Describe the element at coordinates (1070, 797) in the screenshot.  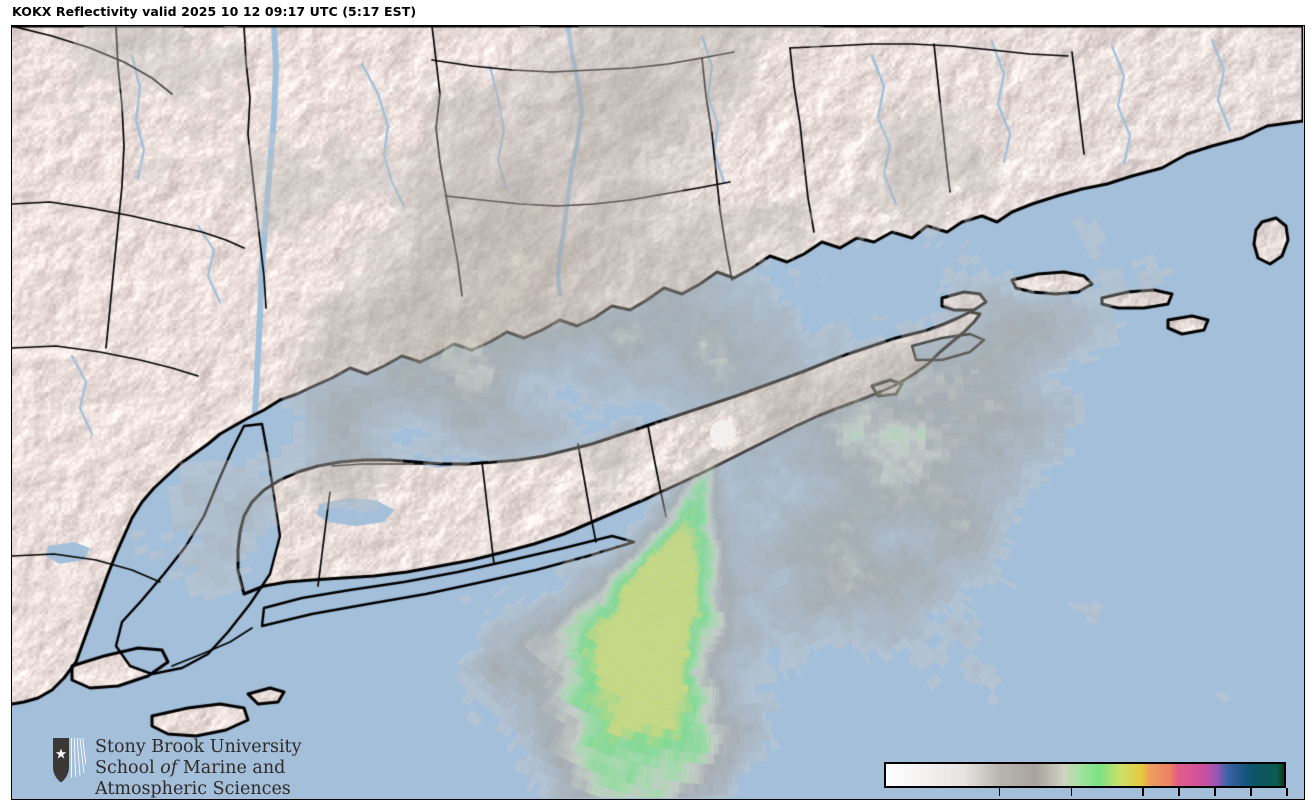
I see `colorbar-tick-label: 20` at that location.